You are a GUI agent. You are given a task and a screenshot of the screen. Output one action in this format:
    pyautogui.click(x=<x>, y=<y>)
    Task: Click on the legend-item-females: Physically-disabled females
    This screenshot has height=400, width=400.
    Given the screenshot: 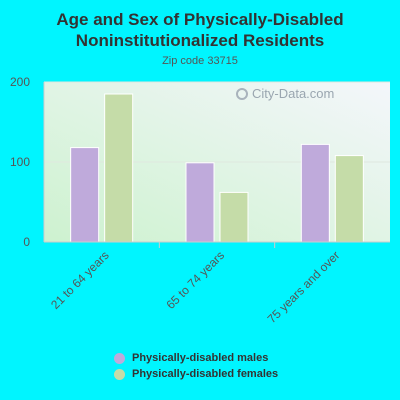 What is the action you would take?
    pyautogui.click(x=196, y=374)
    